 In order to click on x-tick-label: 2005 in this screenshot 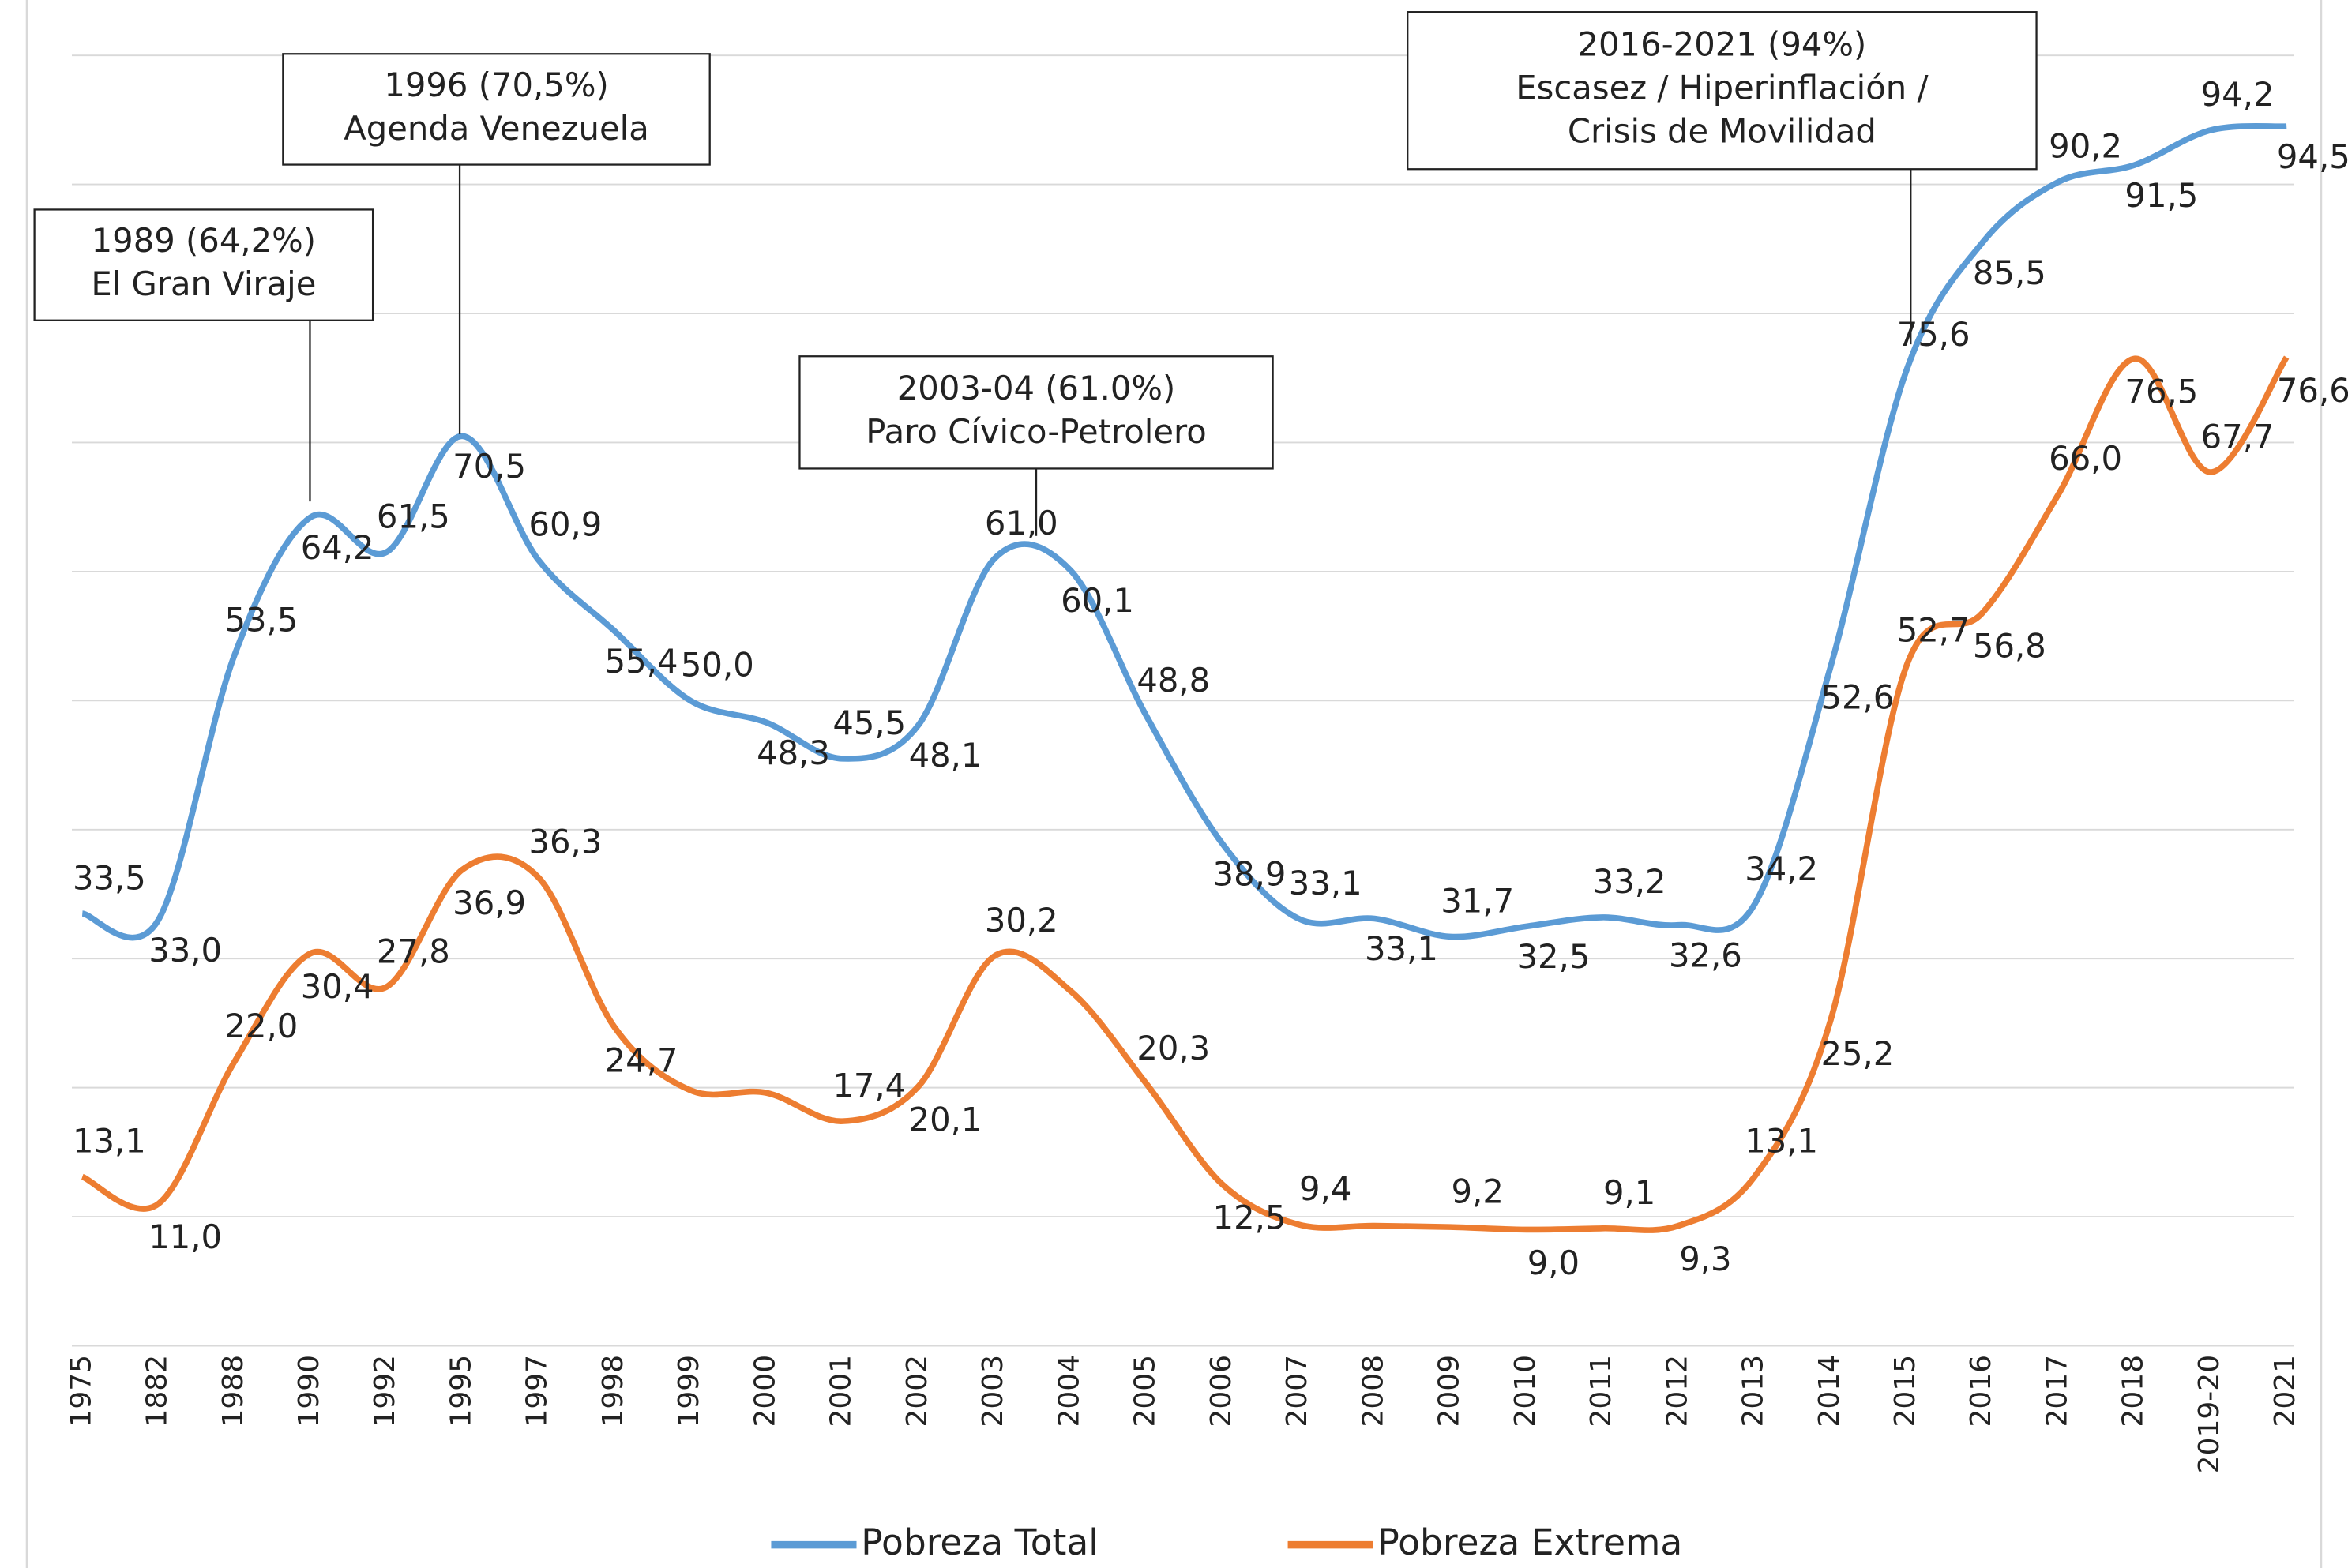, I will do `click(1145, 1391)`.